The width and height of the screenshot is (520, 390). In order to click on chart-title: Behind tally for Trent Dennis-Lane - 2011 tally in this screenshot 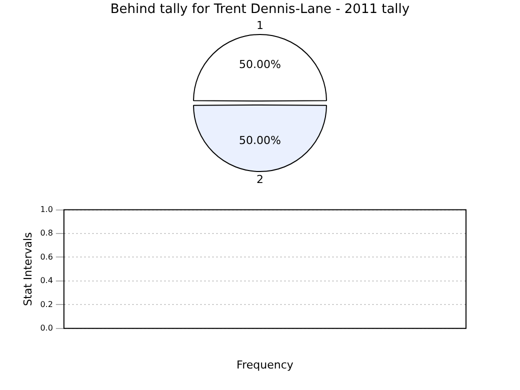, I will do `click(260, 9)`.